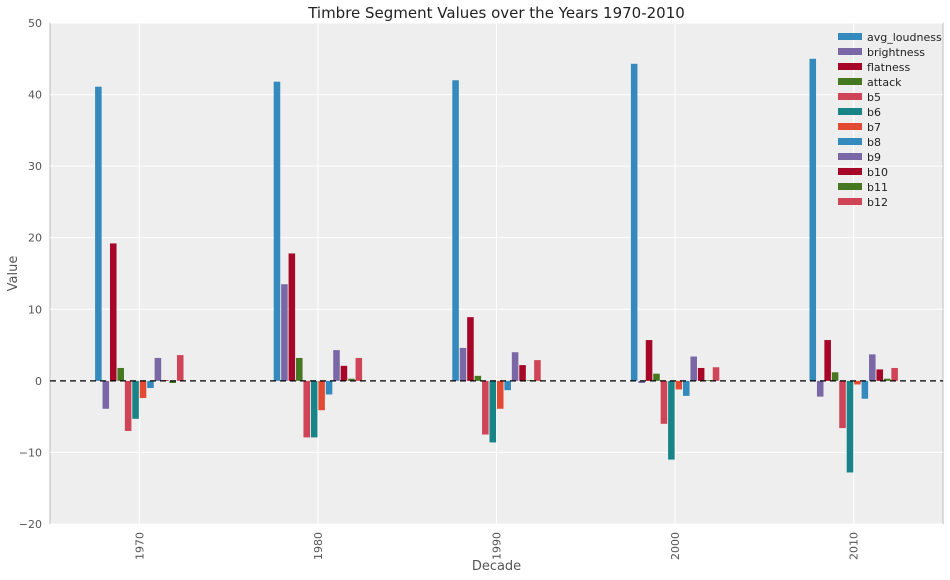 Image resolution: width=950 pixels, height=580 pixels. What do you see at coordinates (850, 426) in the screenshot?
I see `bar-b6-2010` at bounding box center [850, 426].